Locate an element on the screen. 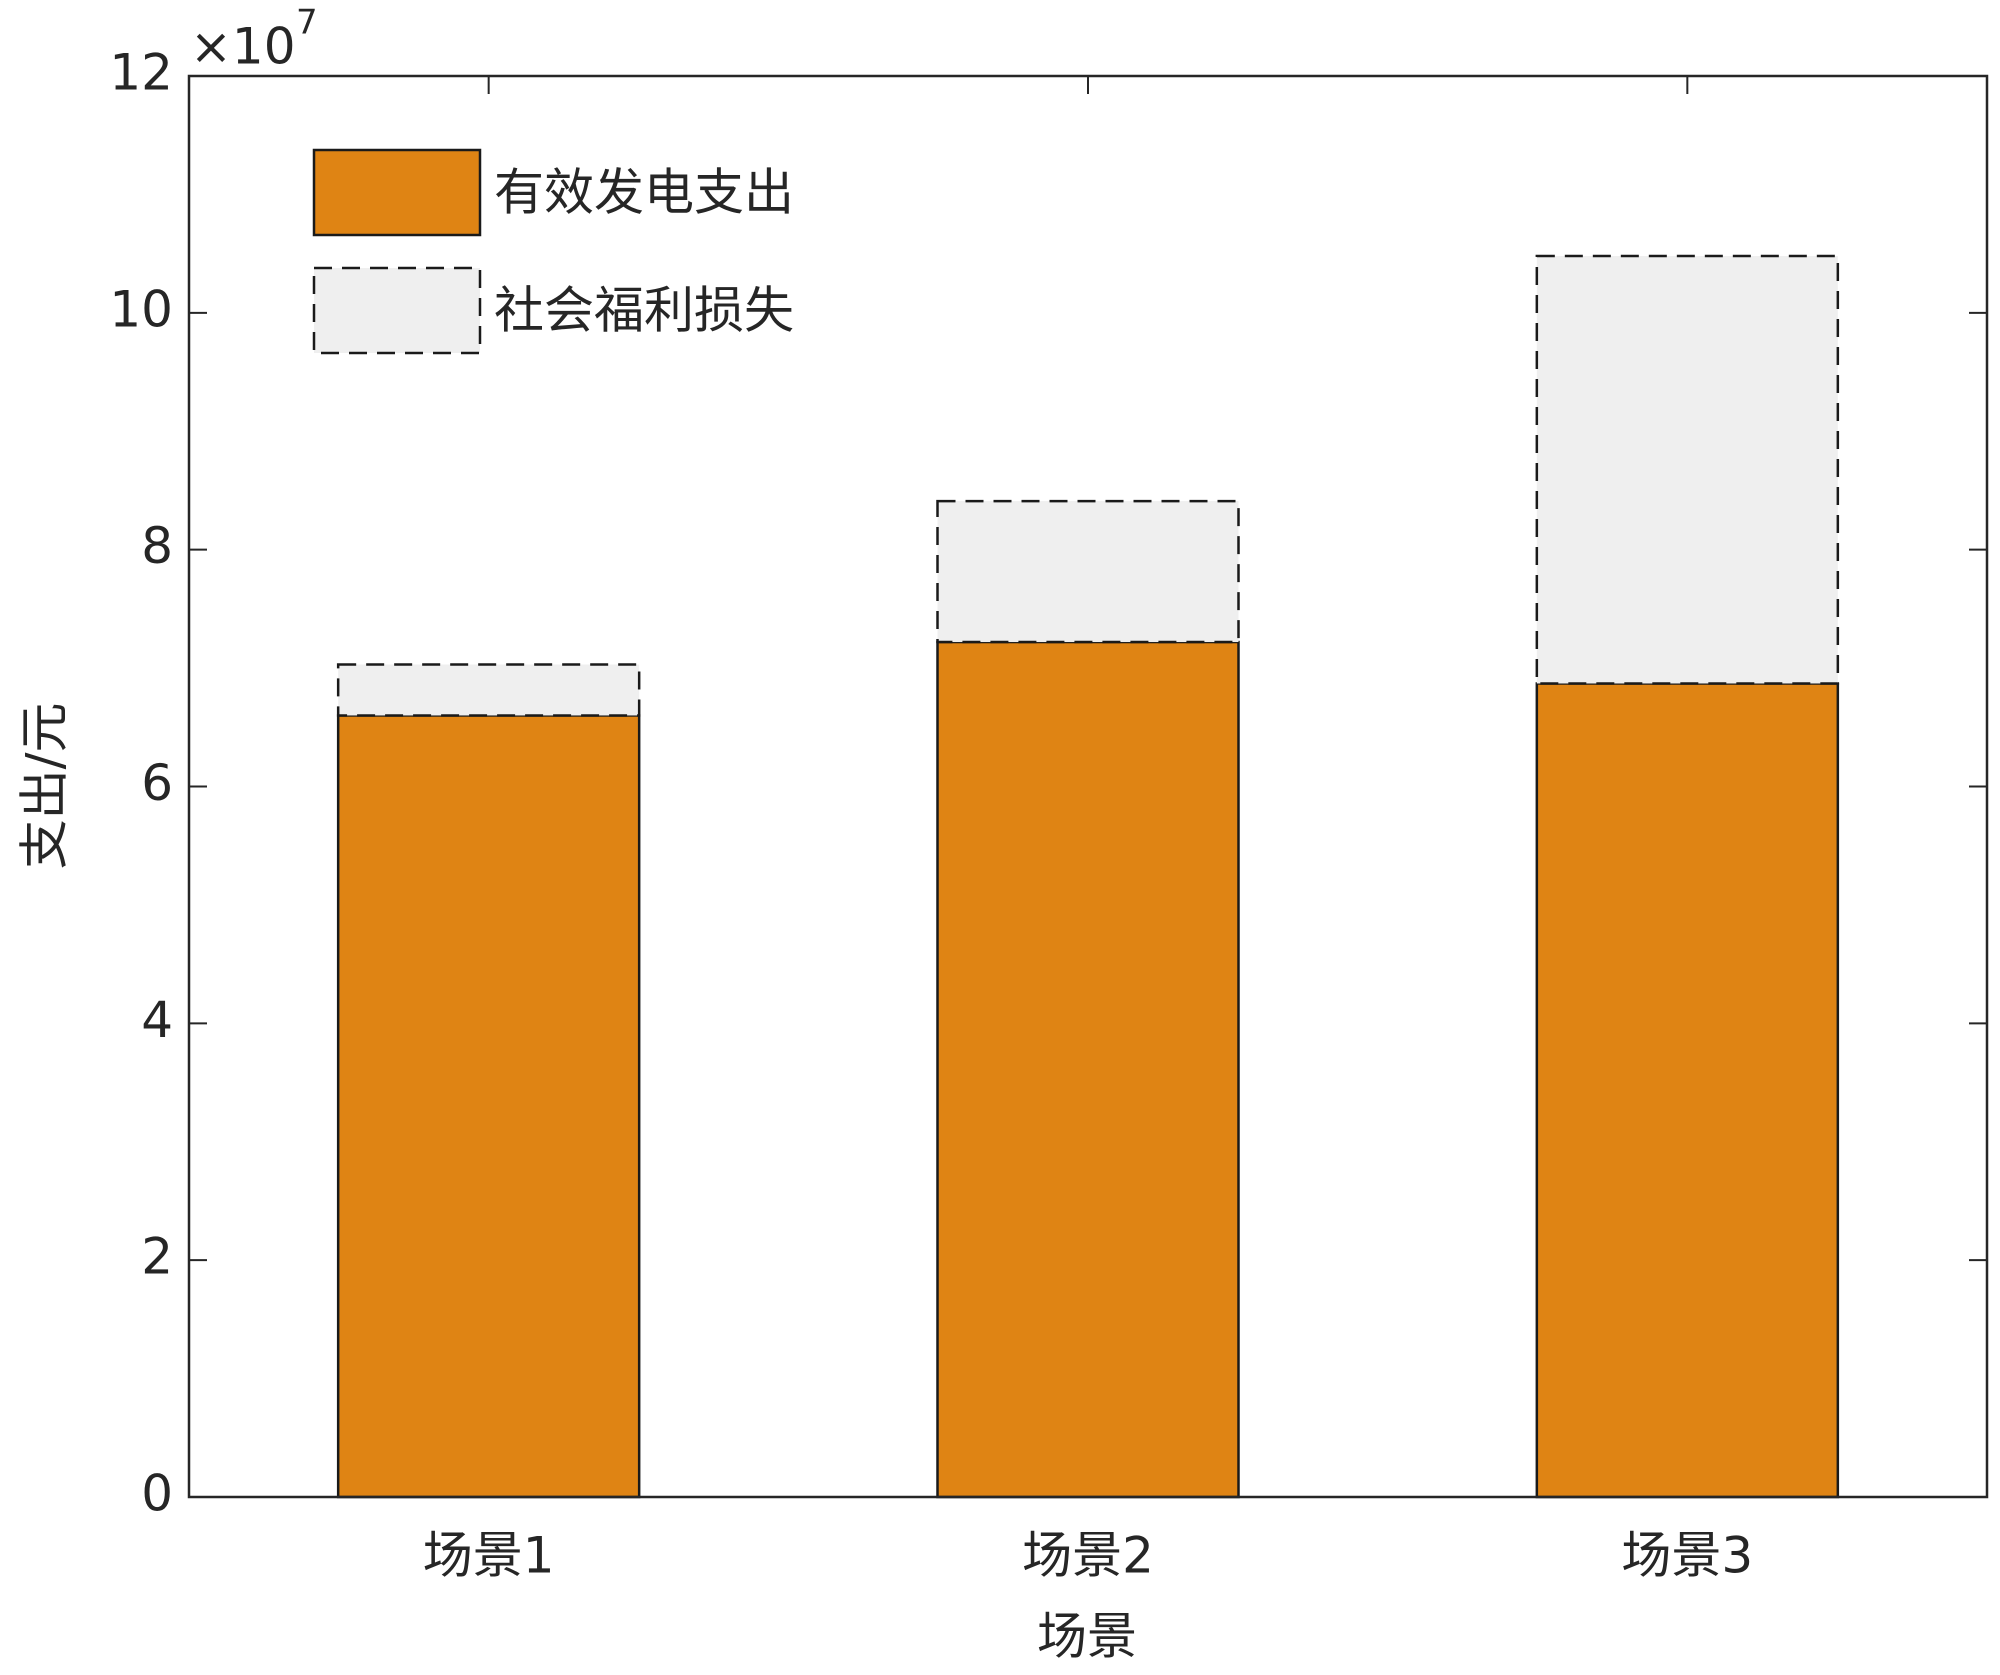 This screenshot has height=1675, width=2000. y-tick-label: 8 is located at coordinates (157, 546).